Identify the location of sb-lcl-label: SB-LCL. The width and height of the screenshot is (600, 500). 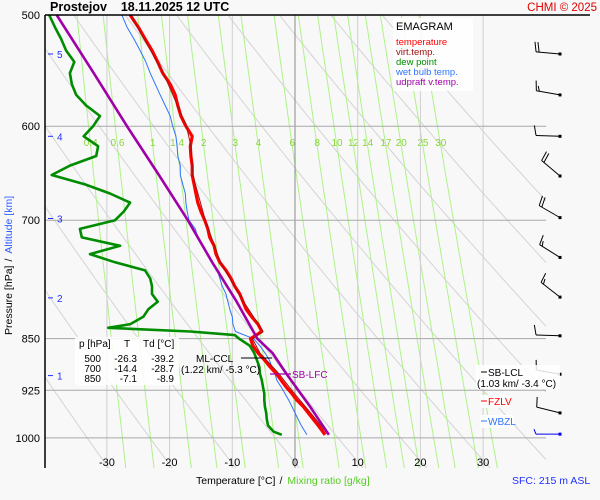
(505, 373).